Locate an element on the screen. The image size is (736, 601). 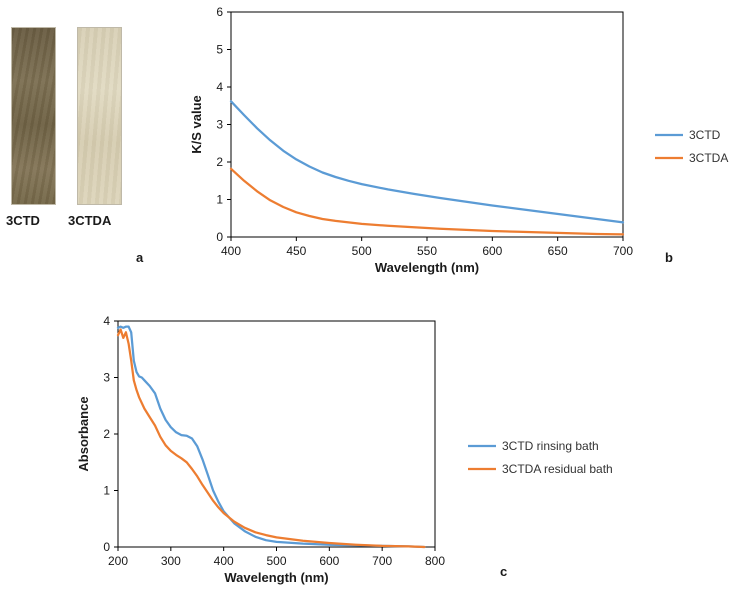
y-tick-label: 6 is located at coordinates (219, 12).